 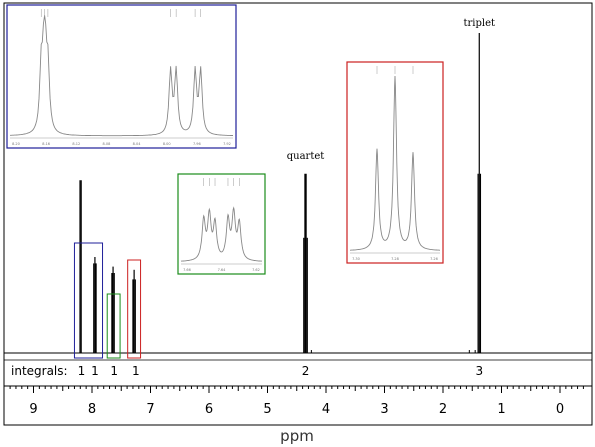 What do you see at coordinates (197, 144) in the screenshot?
I see `inset-tick-label: 7.96` at bounding box center [197, 144].